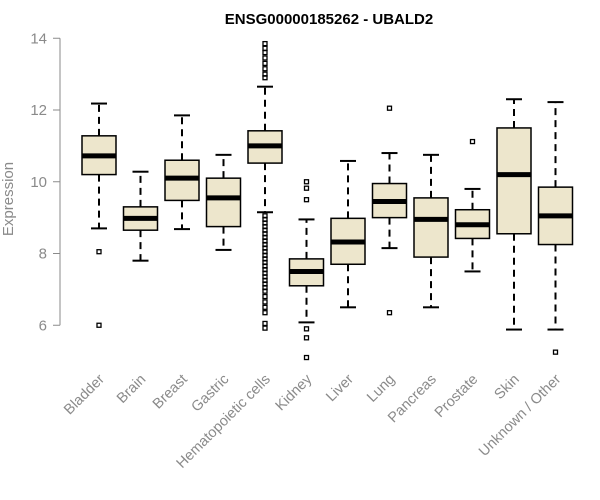  What do you see at coordinates (43, 254) in the screenshot?
I see `y-tick-label: 8` at bounding box center [43, 254].